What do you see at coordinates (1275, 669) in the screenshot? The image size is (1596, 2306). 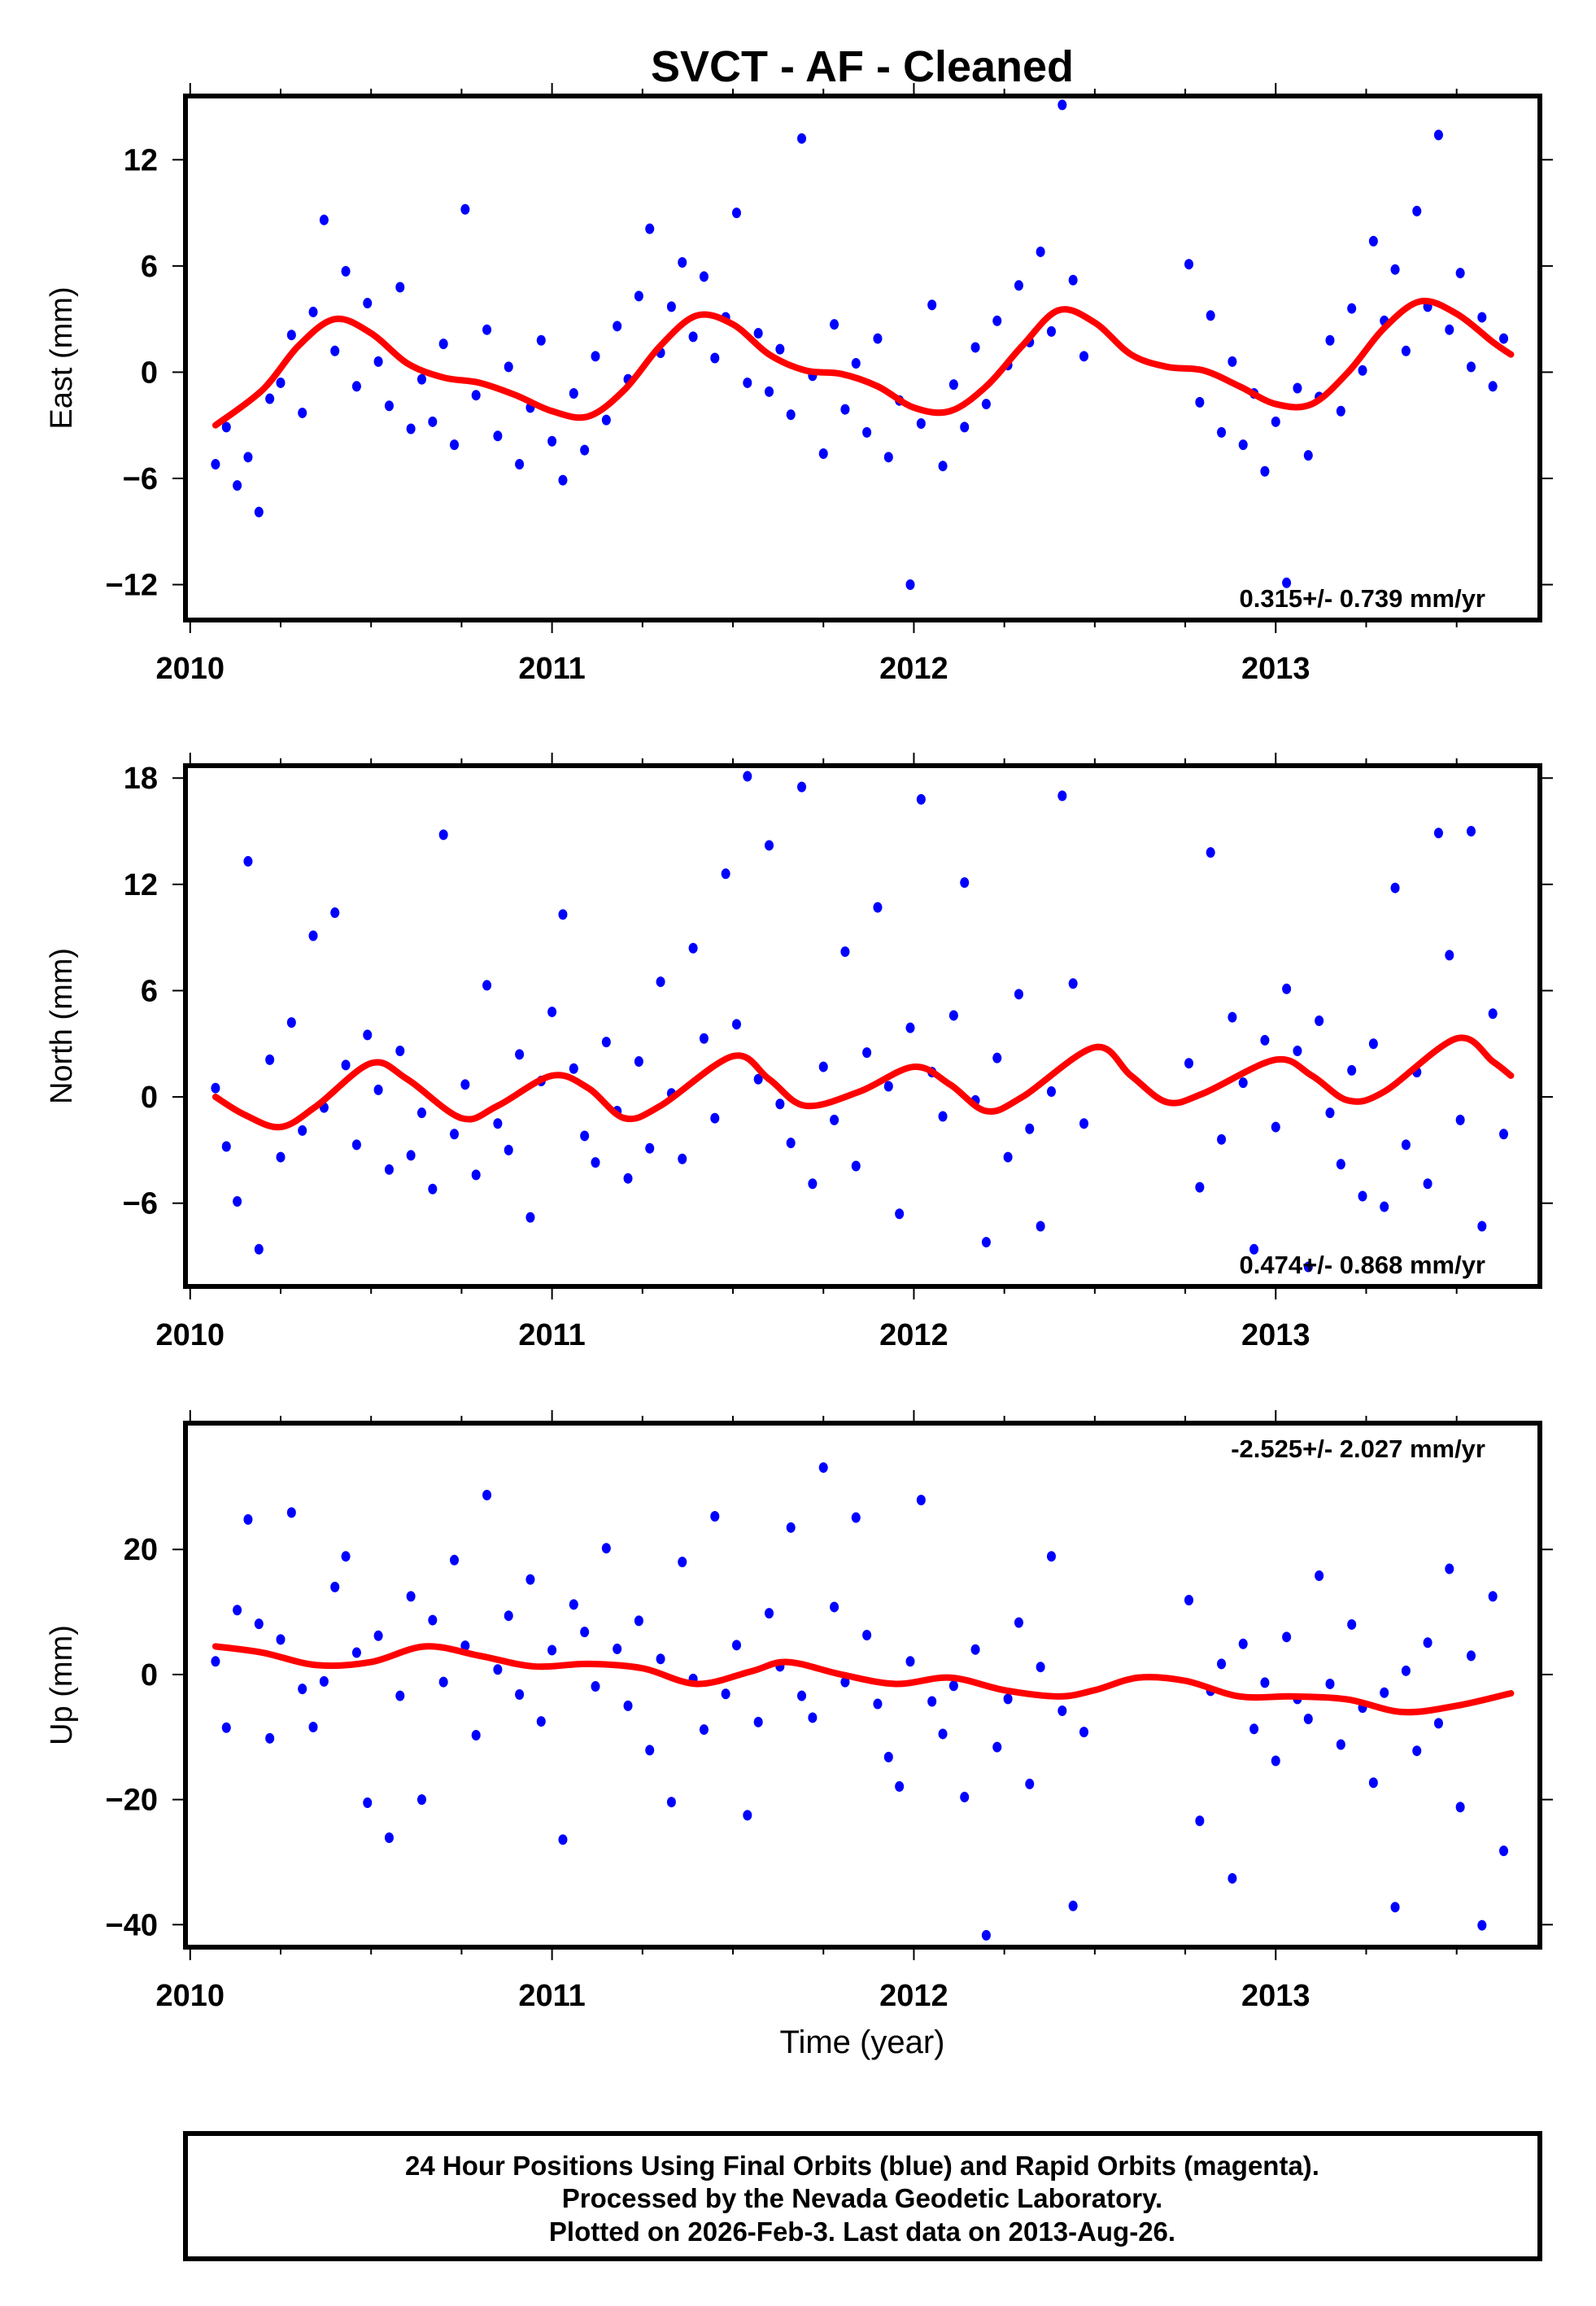 I see `x-tick-label: 2013` at bounding box center [1275, 669].